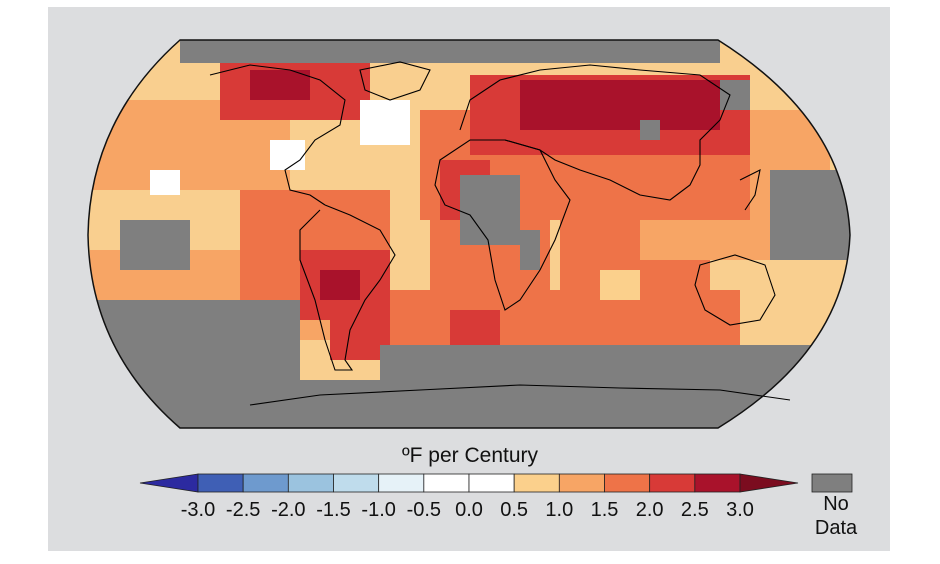 This screenshot has height=564, width=940. What do you see at coordinates (340, 285) in the screenshot?
I see `brazil-hottest` at bounding box center [340, 285].